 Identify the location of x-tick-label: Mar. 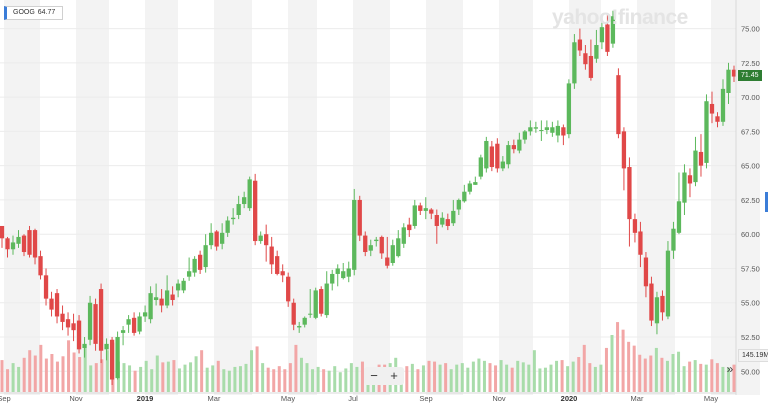
(637, 398).